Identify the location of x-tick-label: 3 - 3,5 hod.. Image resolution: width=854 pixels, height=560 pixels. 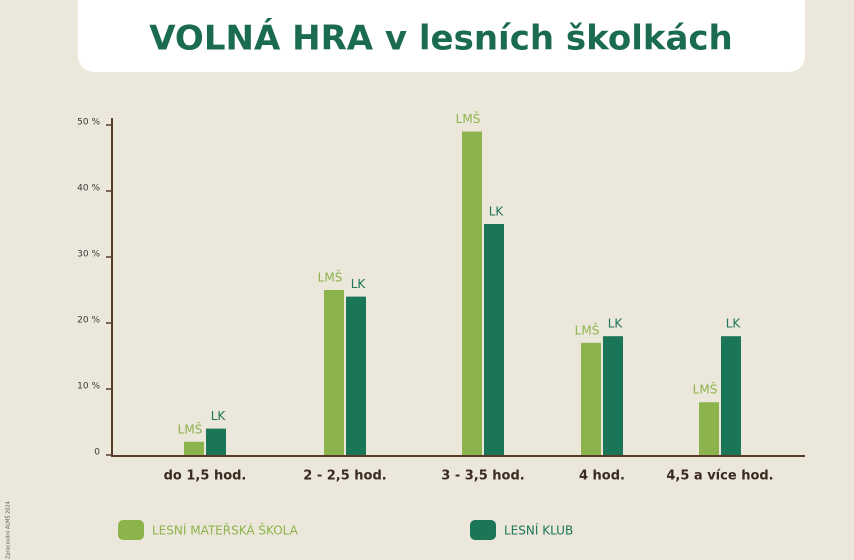
(482, 476).